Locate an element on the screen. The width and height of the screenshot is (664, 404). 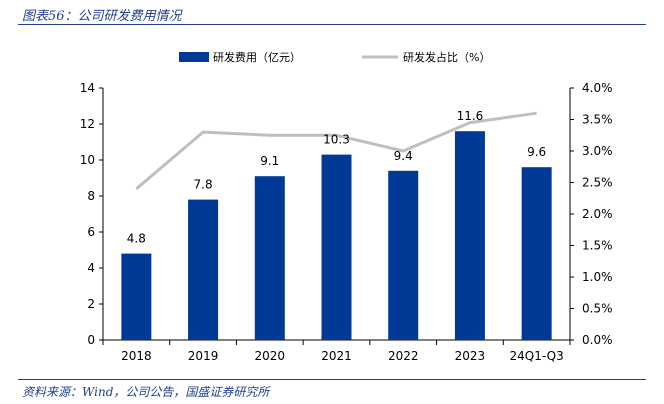
right-tick-label: 0.5% is located at coordinates (597, 309).